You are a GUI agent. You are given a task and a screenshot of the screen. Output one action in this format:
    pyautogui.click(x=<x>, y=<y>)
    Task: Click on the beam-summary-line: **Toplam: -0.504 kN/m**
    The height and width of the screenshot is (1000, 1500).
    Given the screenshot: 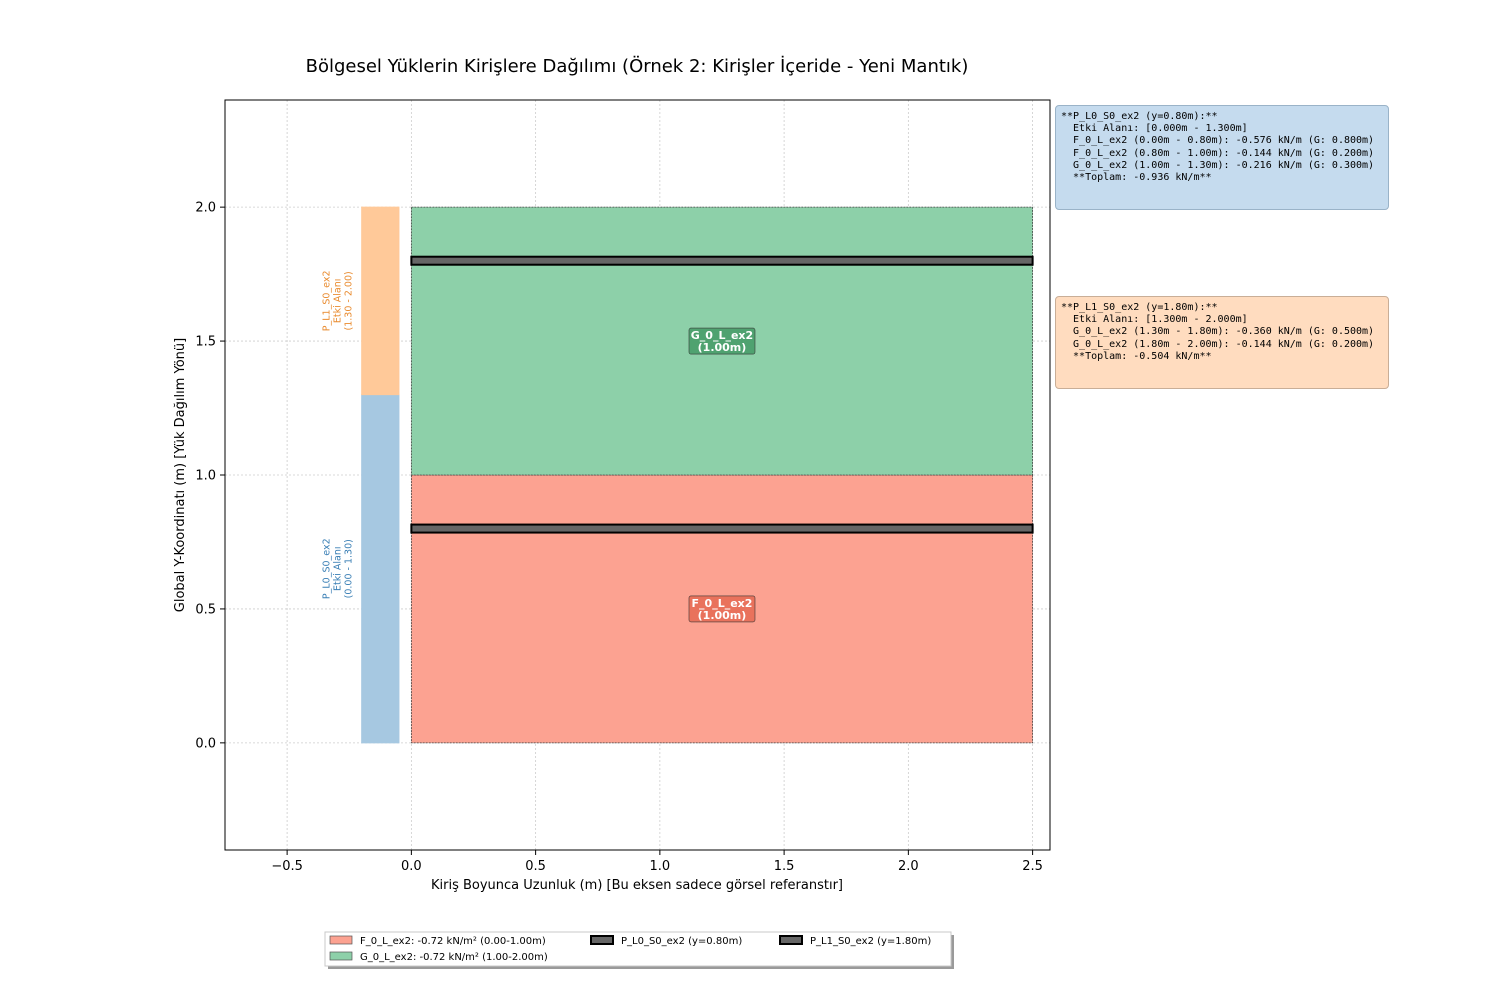 What is the action you would take?
    pyautogui.click(x=1136, y=356)
    